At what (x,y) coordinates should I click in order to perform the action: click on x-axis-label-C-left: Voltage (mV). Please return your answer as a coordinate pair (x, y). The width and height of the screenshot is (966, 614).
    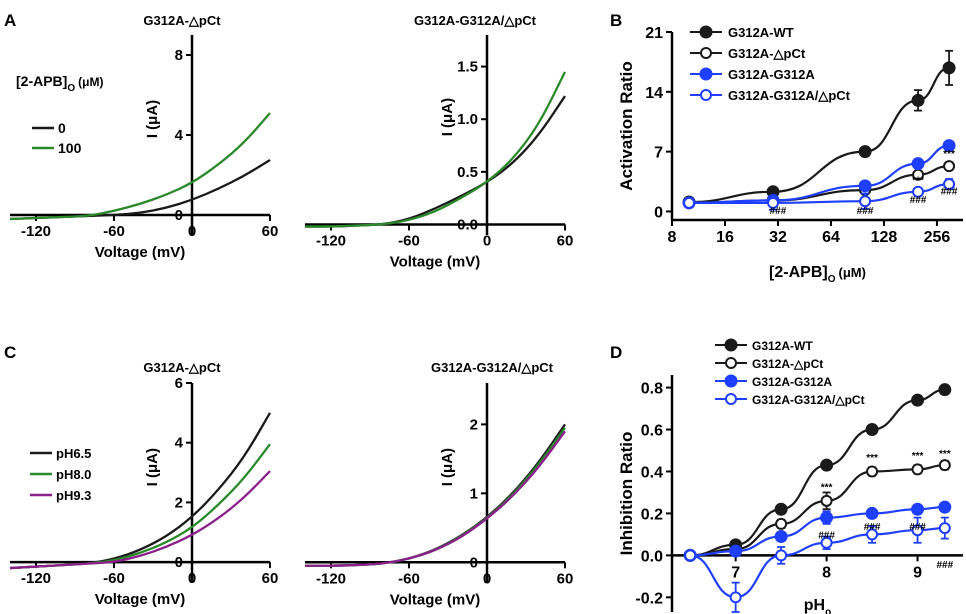
    Looking at the image, I should click on (140, 599).